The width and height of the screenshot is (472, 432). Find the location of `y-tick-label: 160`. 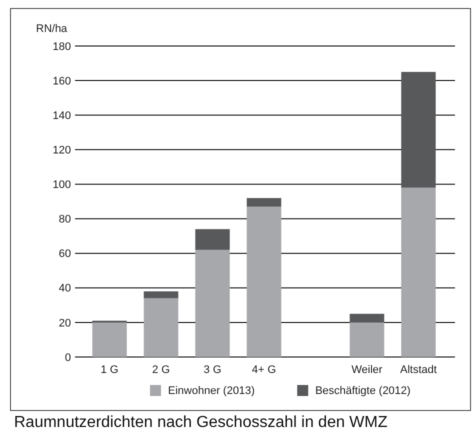

y-tick-label: 160 is located at coordinates (61, 81).